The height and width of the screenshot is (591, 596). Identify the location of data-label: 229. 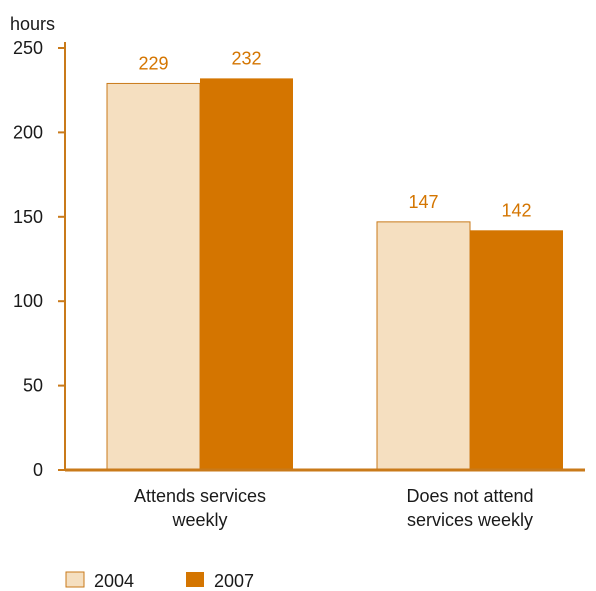
(153, 63).